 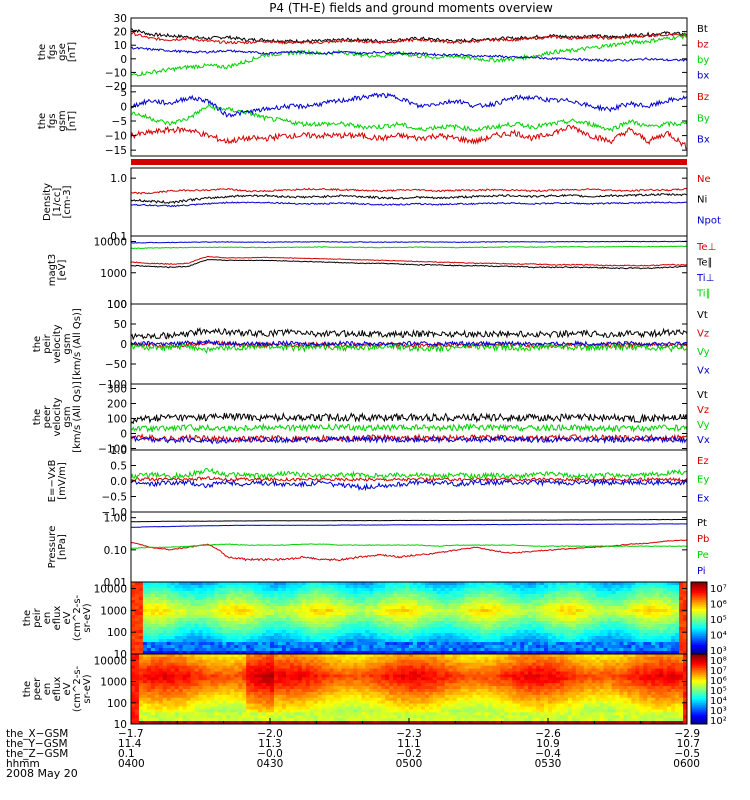 I want to click on colorbar-band, so click(x=699, y=601).